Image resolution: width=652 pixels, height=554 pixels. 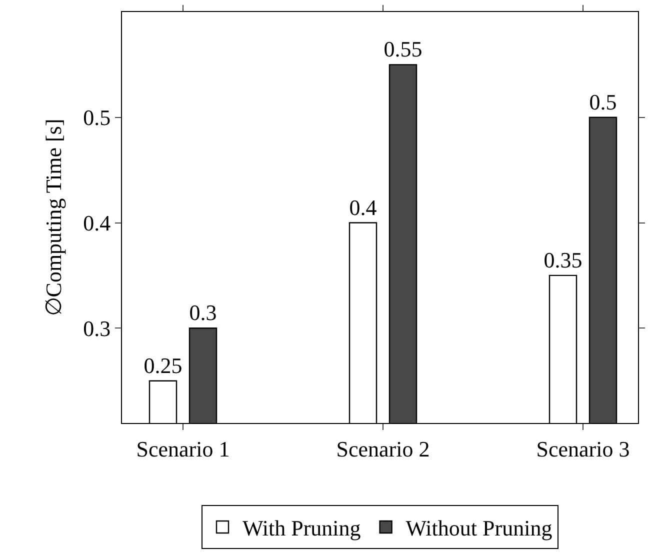 What do you see at coordinates (383, 449) in the screenshot?
I see `x-tick-label: Scenario 2` at bounding box center [383, 449].